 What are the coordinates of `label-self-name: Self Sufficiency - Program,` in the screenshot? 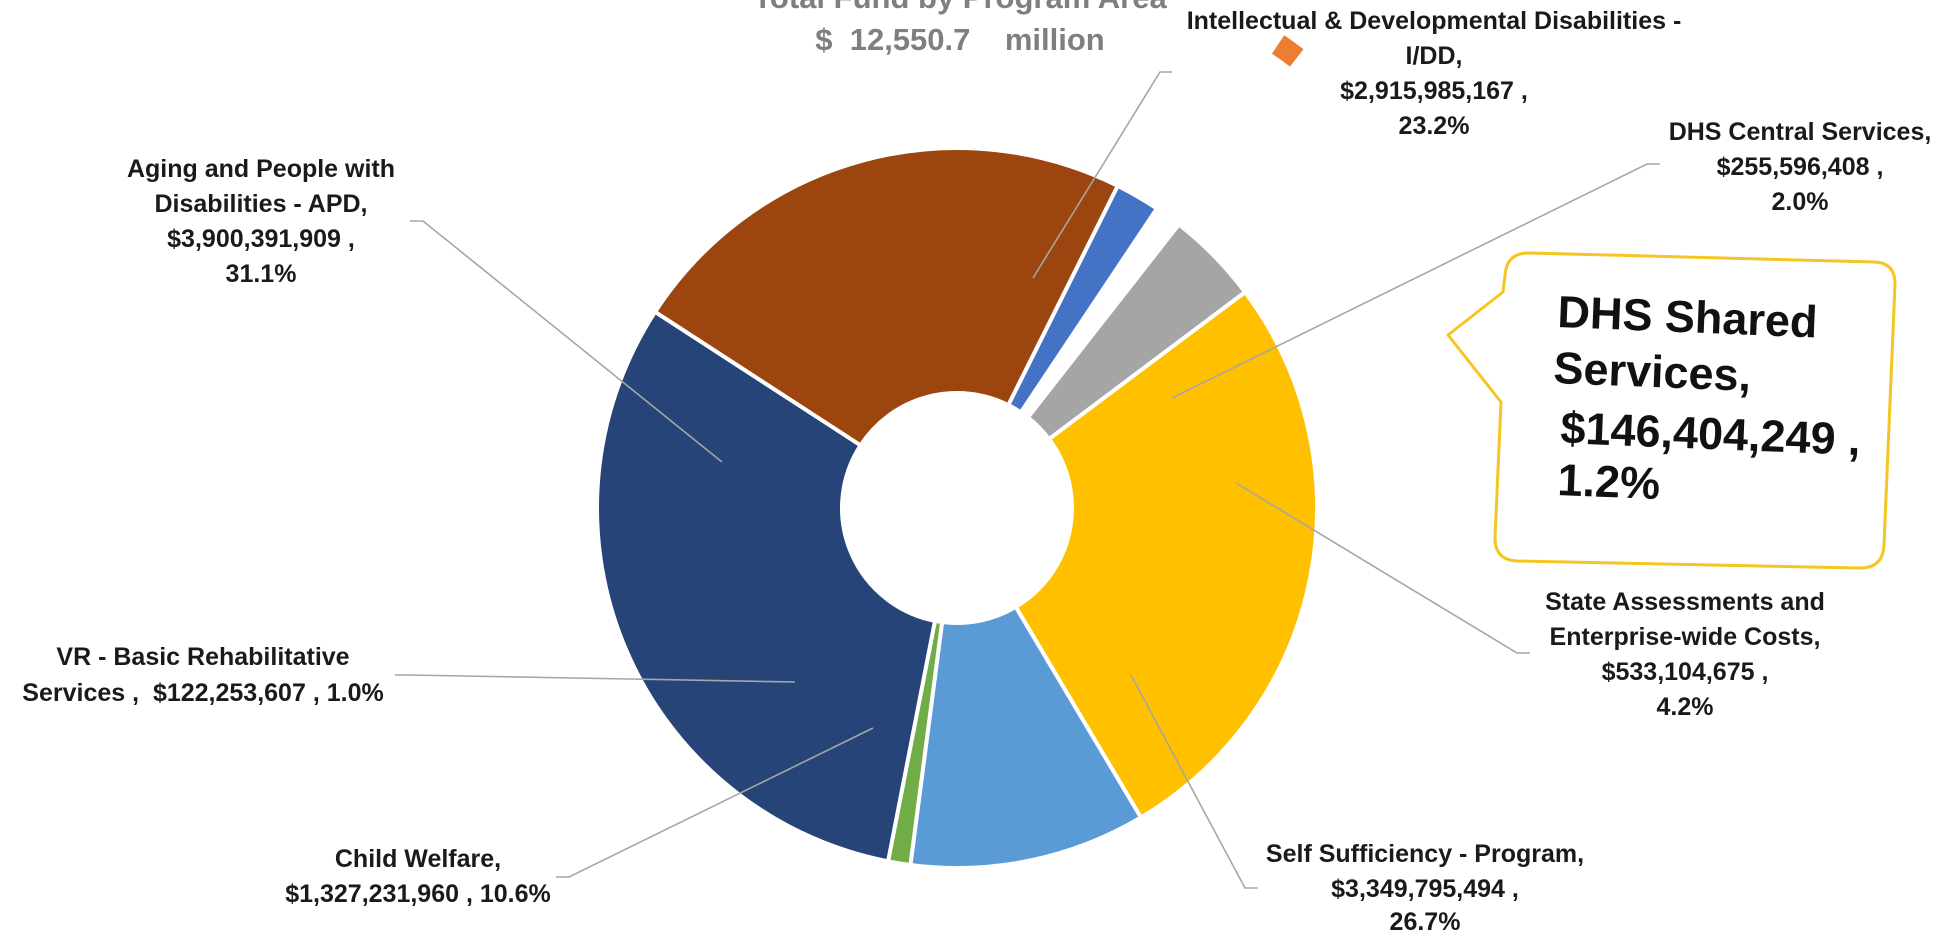 It's located at (1425, 854).